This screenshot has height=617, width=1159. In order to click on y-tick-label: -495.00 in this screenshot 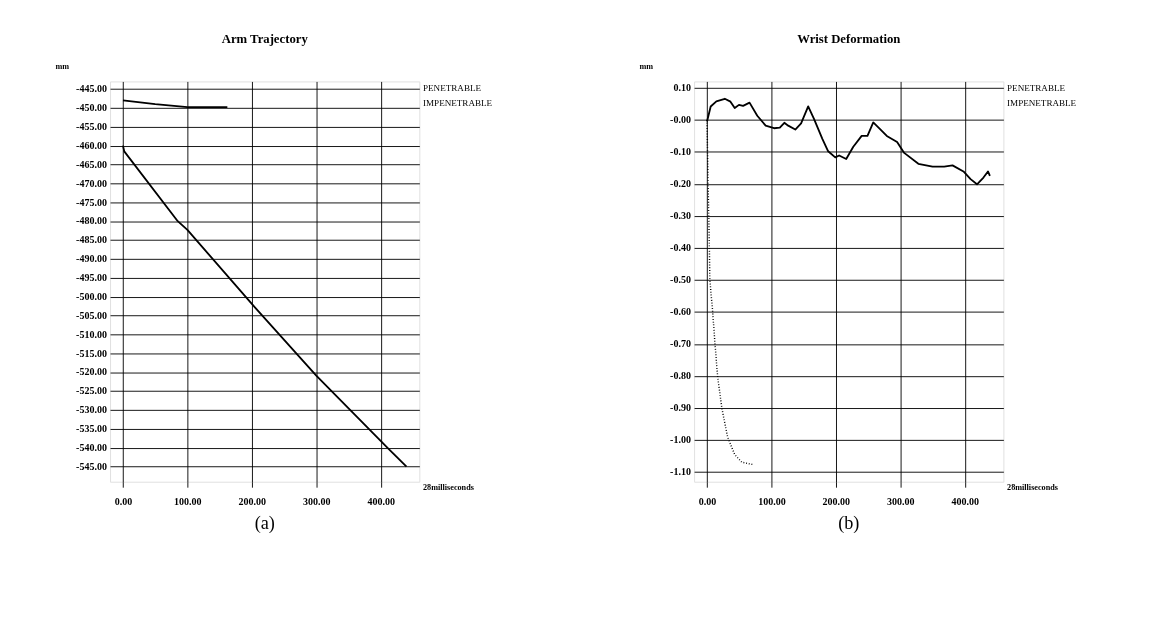, I will do `click(91, 278)`.